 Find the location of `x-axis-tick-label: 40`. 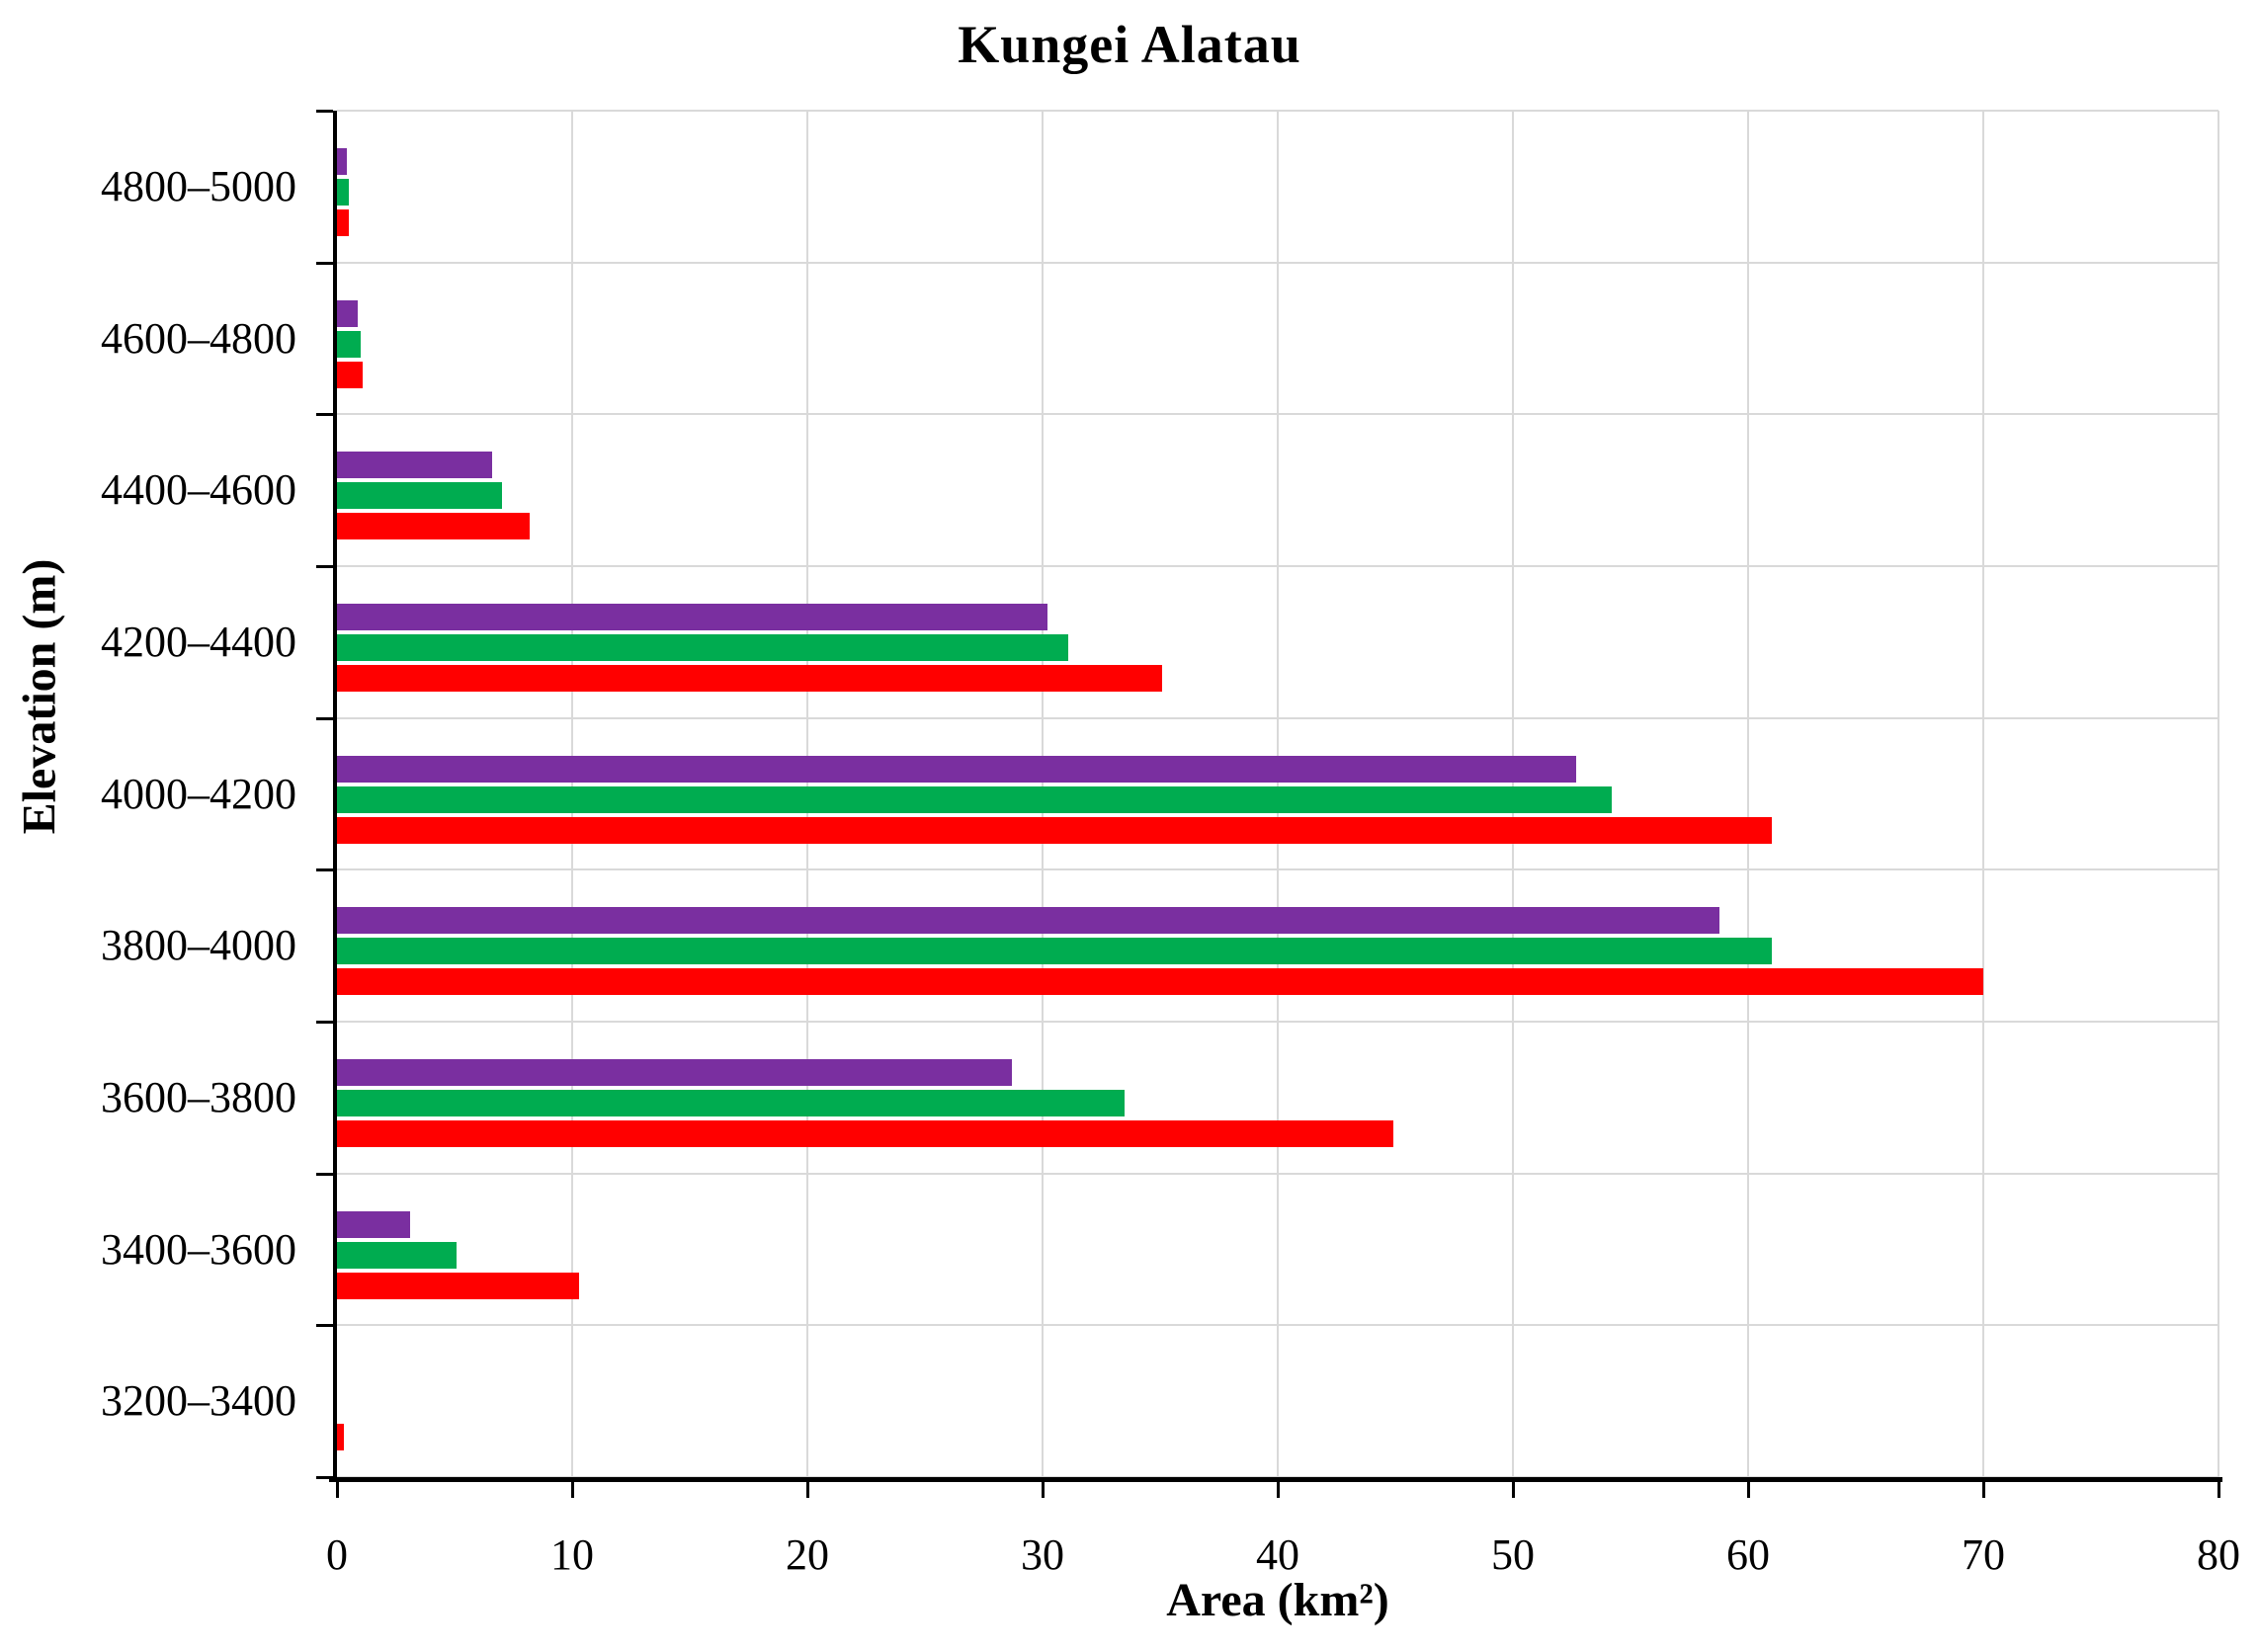

x-axis-tick-label: 40 is located at coordinates (1277, 1554).